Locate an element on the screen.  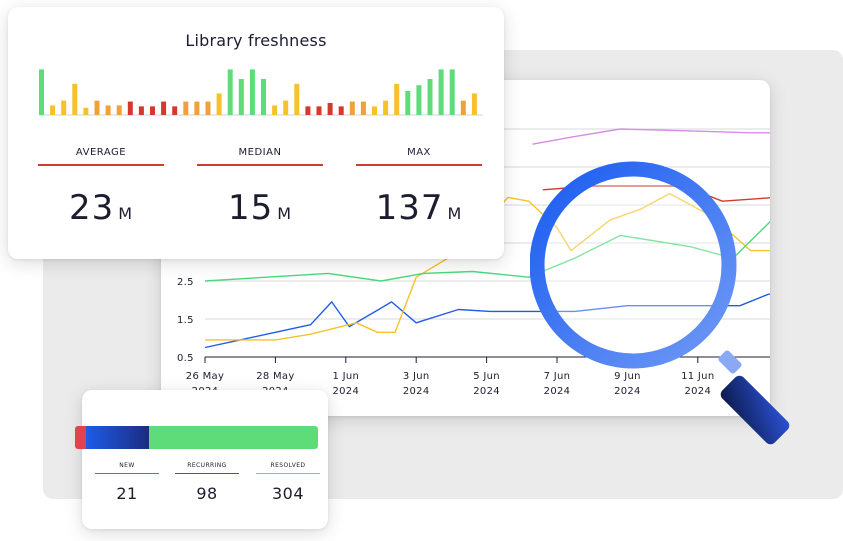
stat-value: 98 is located at coordinates (207, 493).